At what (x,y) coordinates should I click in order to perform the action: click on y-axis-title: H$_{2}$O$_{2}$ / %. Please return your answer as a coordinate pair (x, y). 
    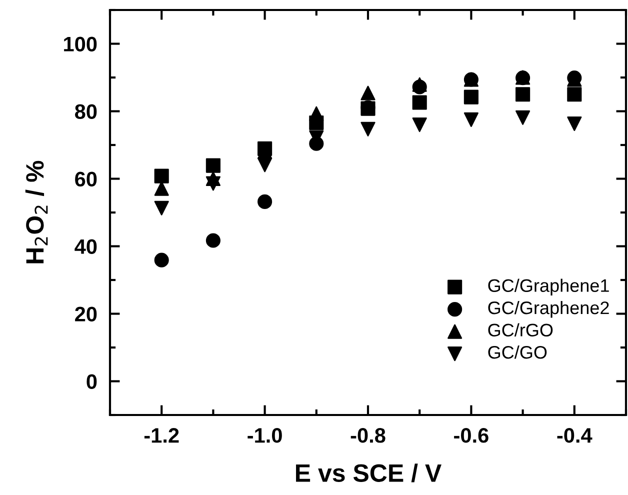
    Looking at the image, I should click on (36, 212).